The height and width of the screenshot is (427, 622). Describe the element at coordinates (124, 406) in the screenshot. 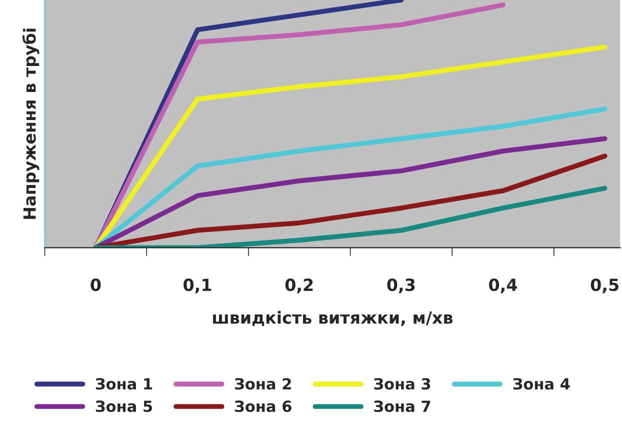

I see `legend-label: Зона 5` at that location.